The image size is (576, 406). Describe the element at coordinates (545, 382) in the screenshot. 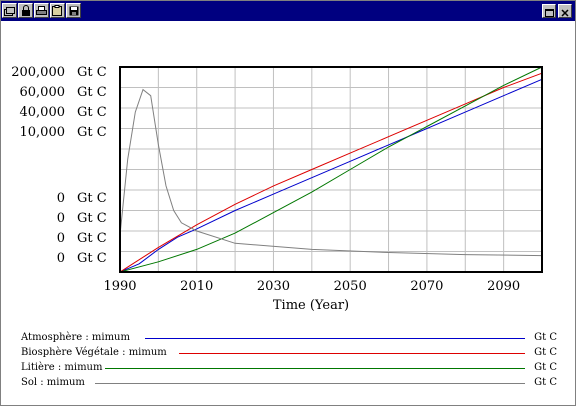

I see `legend-unit-soil: Gt C` at that location.